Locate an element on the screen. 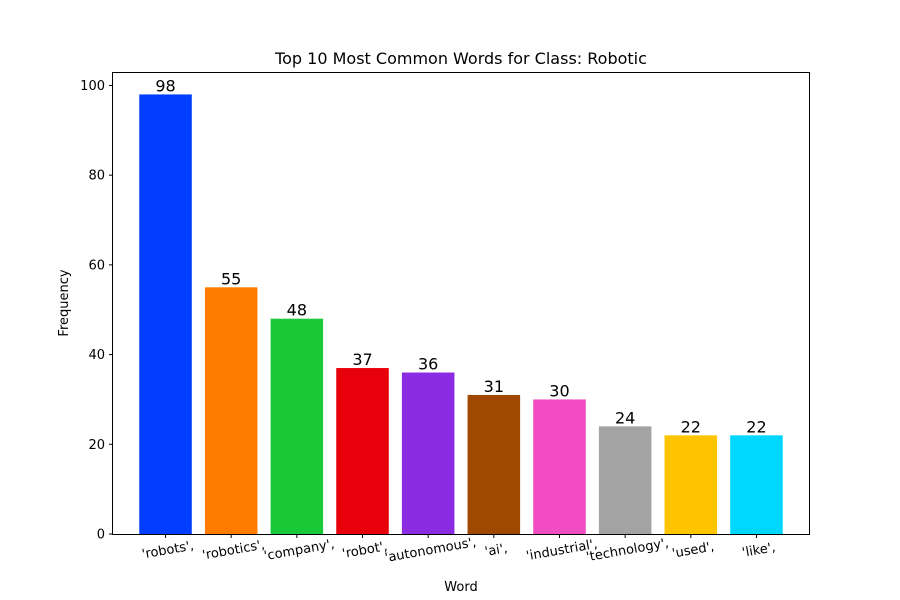 This screenshot has width=900, height=600. bar-value-label-7: 24 is located at coordinates (625, 417).